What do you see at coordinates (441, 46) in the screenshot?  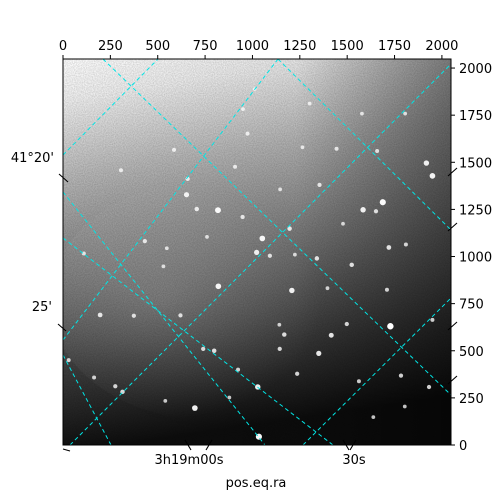 I see `x-tick-label: 2000` at bounding box center [441, 46].